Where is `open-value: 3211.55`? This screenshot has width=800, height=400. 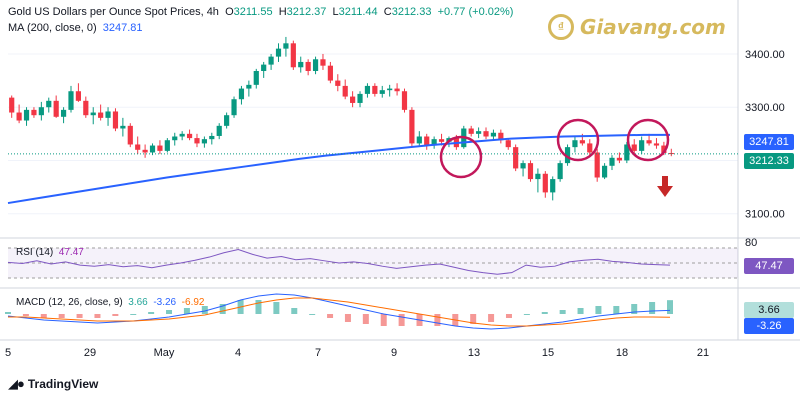
open-value: 3211.55 is located at coordinates (253, 12).